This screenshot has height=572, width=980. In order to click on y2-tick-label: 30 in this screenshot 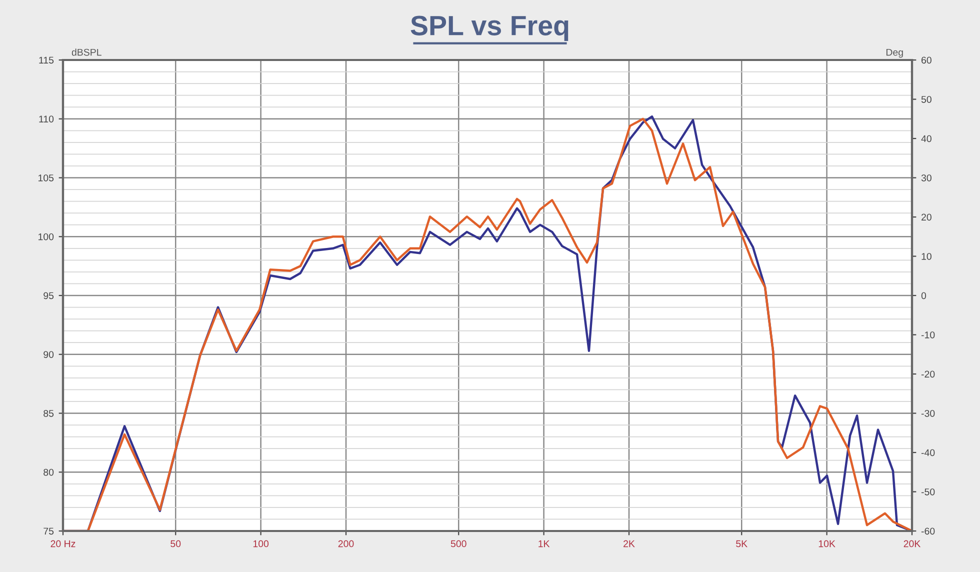, I will do `click(926, 178)`.